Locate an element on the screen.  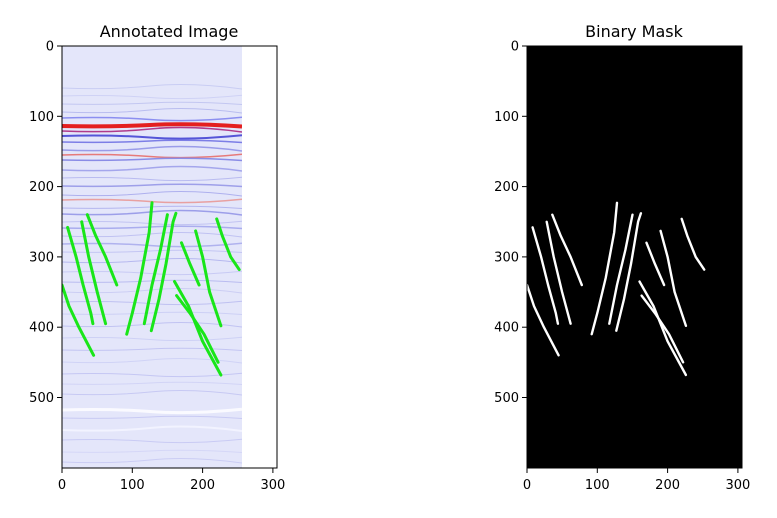
fault-annotations is located at coordinates (151, 289).